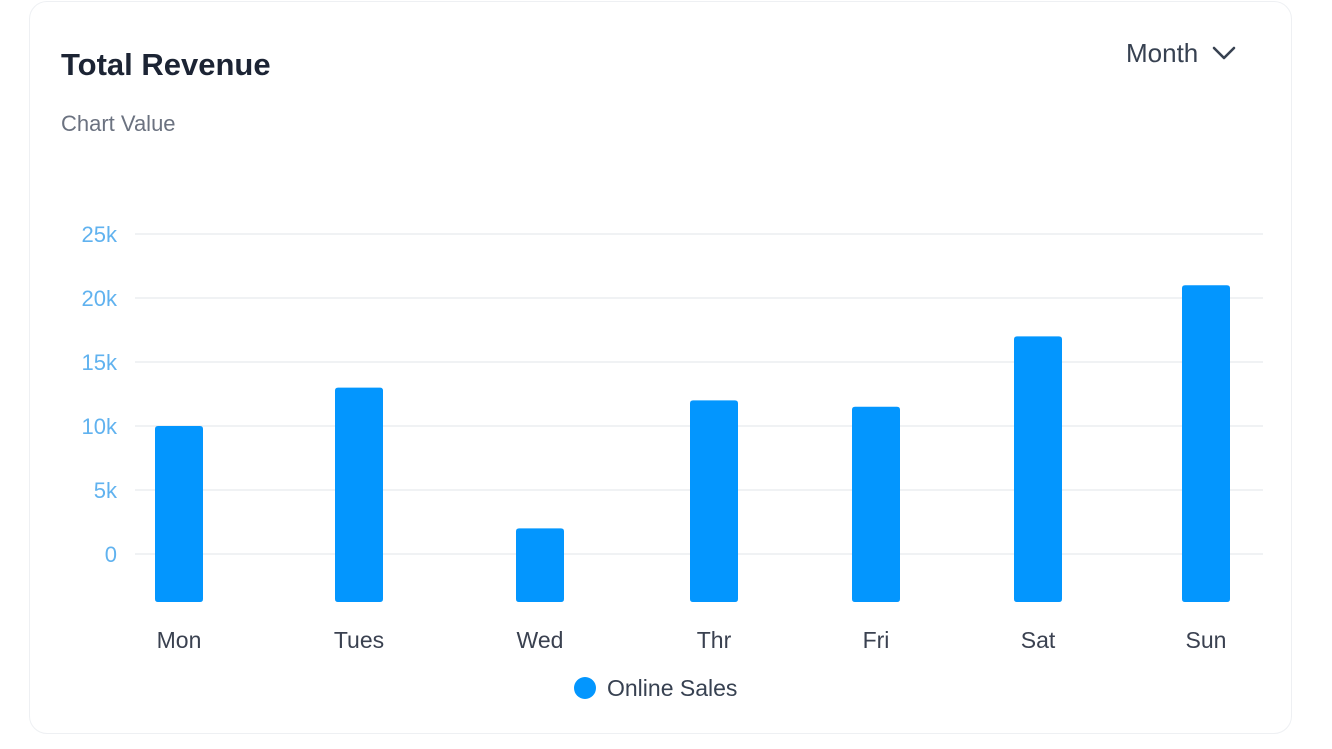 The width and height of the screenshot is (1332, 749). What do you see at coordinates (359, 494) in the screenshot?
I see `bar-tues` at bounding box center [359, 494].